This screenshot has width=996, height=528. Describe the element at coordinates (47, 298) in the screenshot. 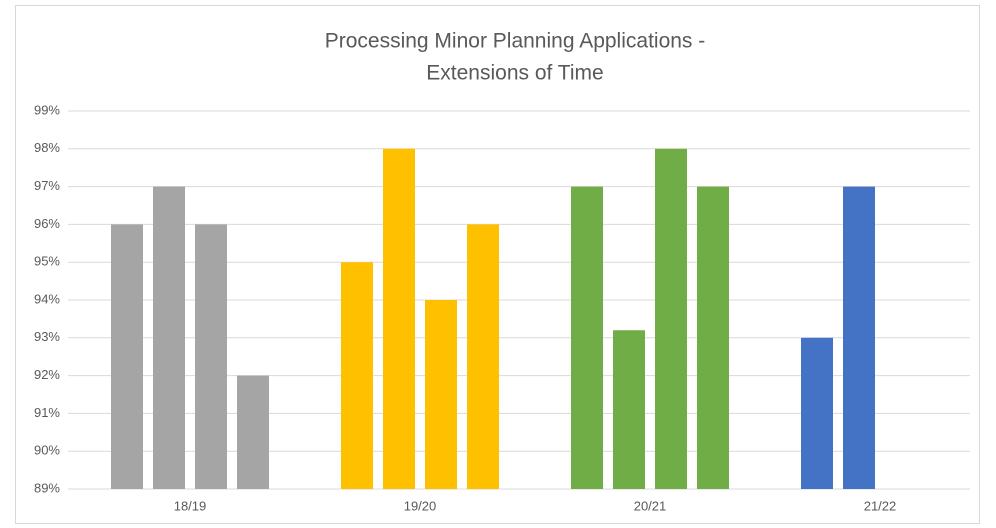

I see `y-tick-label: 94%` at that location.